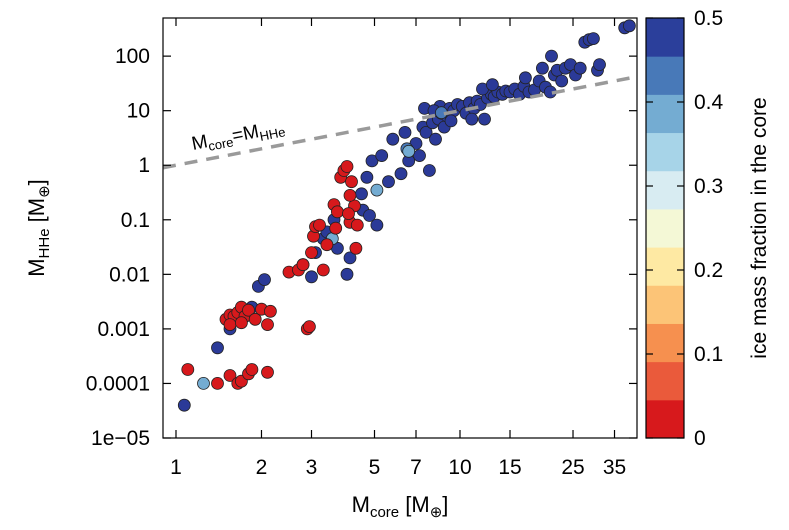  Describe the element at coordinates (509, 467) in the screenshot. I see `x-tick-label: 15` at that location.